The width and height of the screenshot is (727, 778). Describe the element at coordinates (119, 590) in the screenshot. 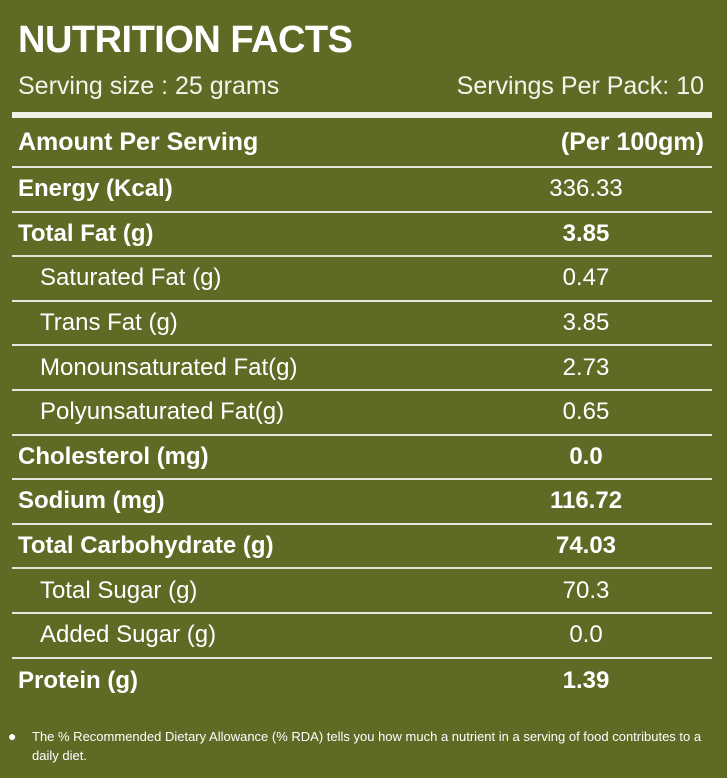

I see `nutrient-name: Total Sugar (g)` at that location.